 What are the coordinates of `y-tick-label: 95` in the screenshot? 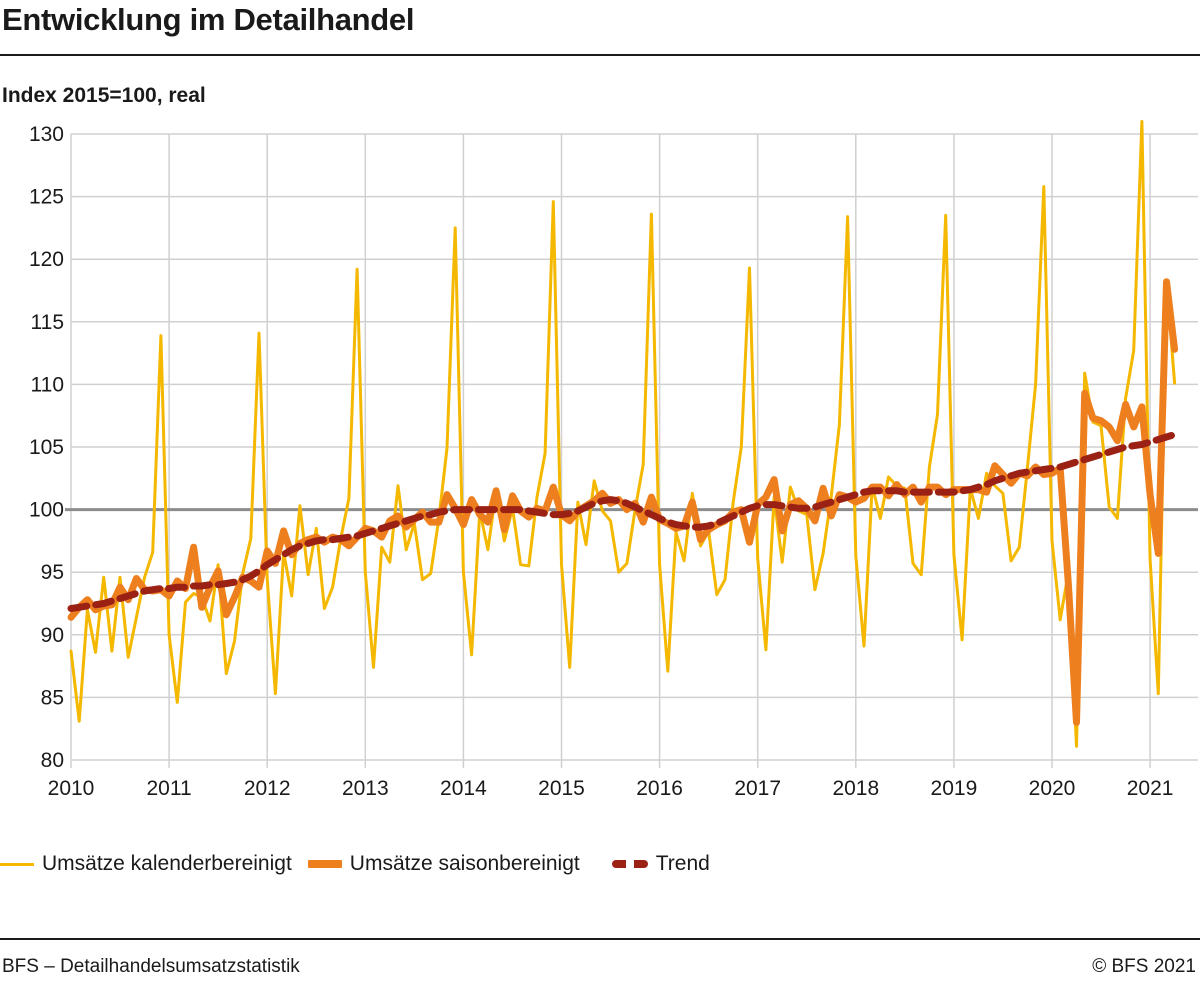 It's located at (52, 572).